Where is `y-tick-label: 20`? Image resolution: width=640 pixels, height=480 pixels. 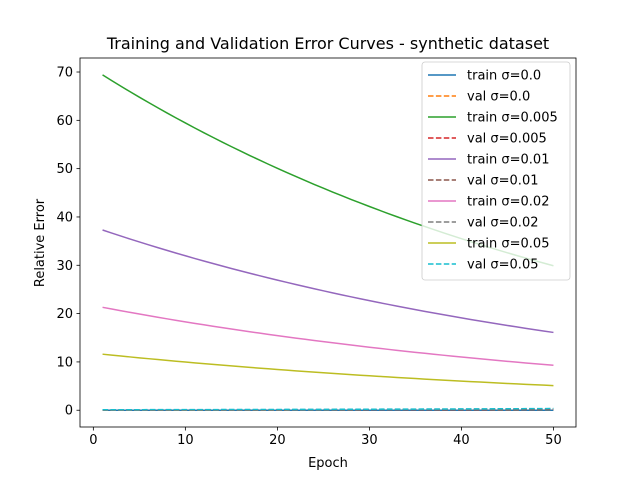
y-tick-label: 20 is located at coordinates (64, 314).